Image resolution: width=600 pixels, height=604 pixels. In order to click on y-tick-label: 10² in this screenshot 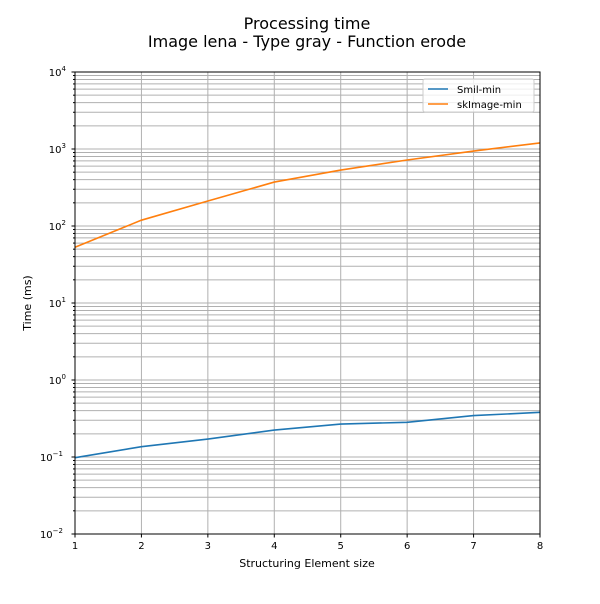, I will do `click(57, 226)`.